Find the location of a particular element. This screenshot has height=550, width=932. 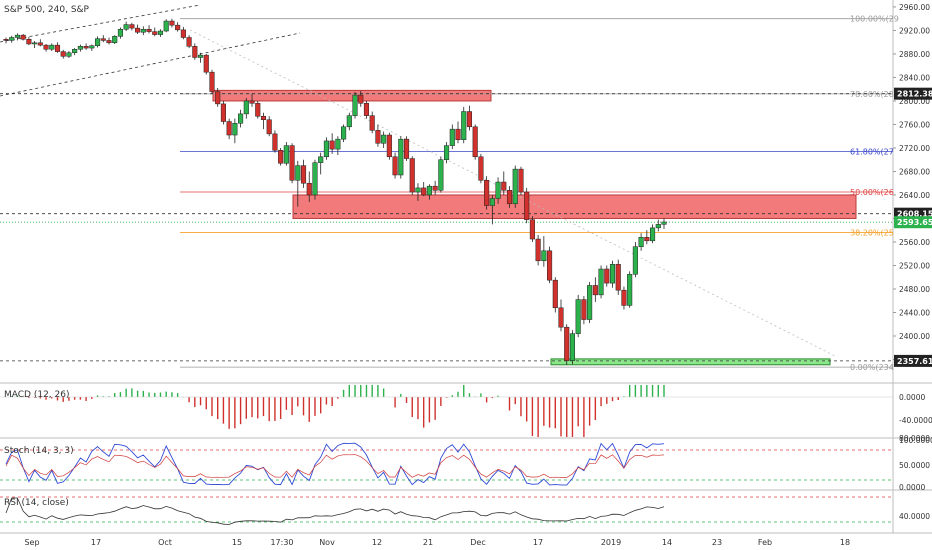

x-tick-label: 17 is located at coordinates (538, 542).